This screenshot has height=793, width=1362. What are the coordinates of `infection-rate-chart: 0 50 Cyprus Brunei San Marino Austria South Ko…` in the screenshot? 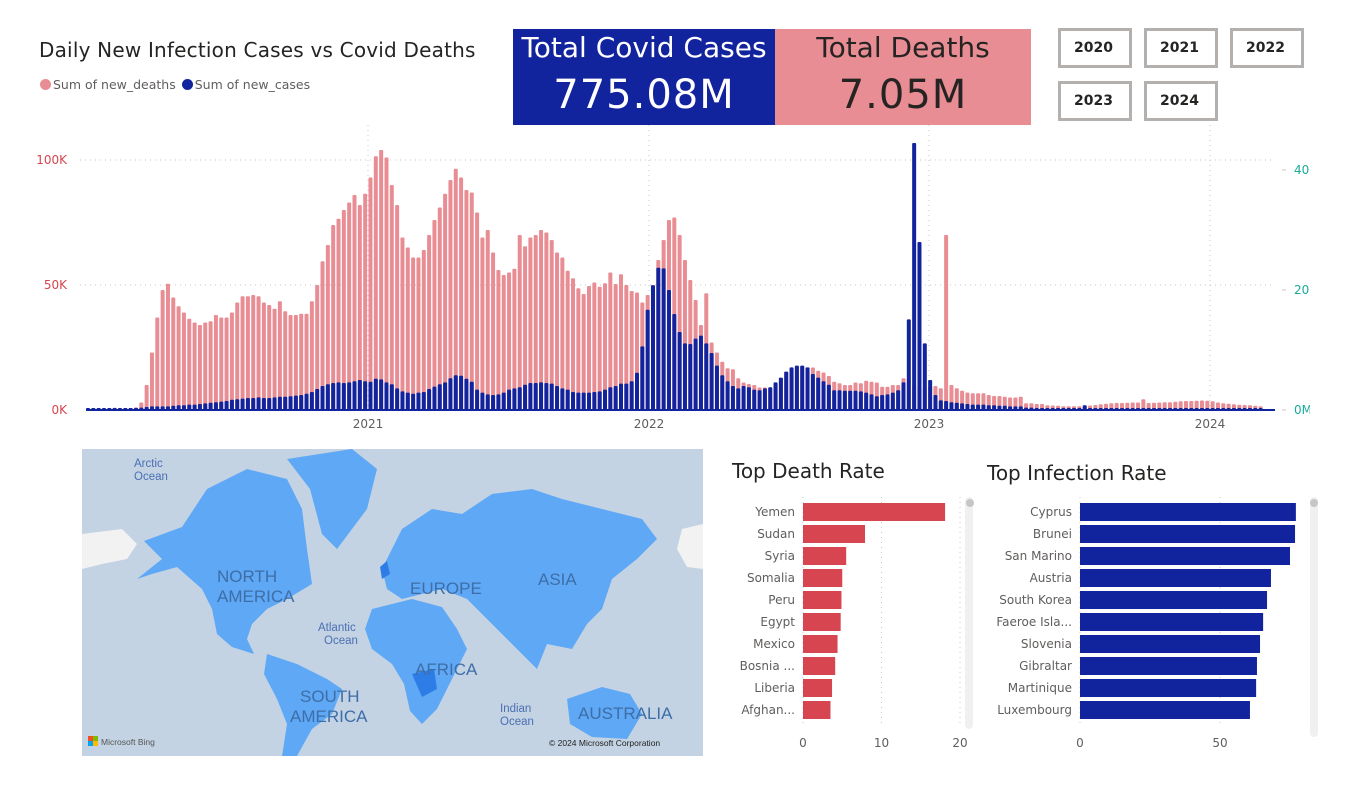 It's located at (1152, 640).